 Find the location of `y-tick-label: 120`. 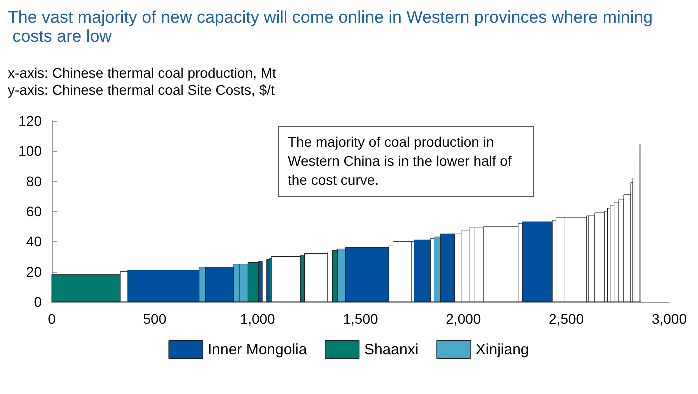

y-tick-label: 120 is located at coordinates (30, 121).